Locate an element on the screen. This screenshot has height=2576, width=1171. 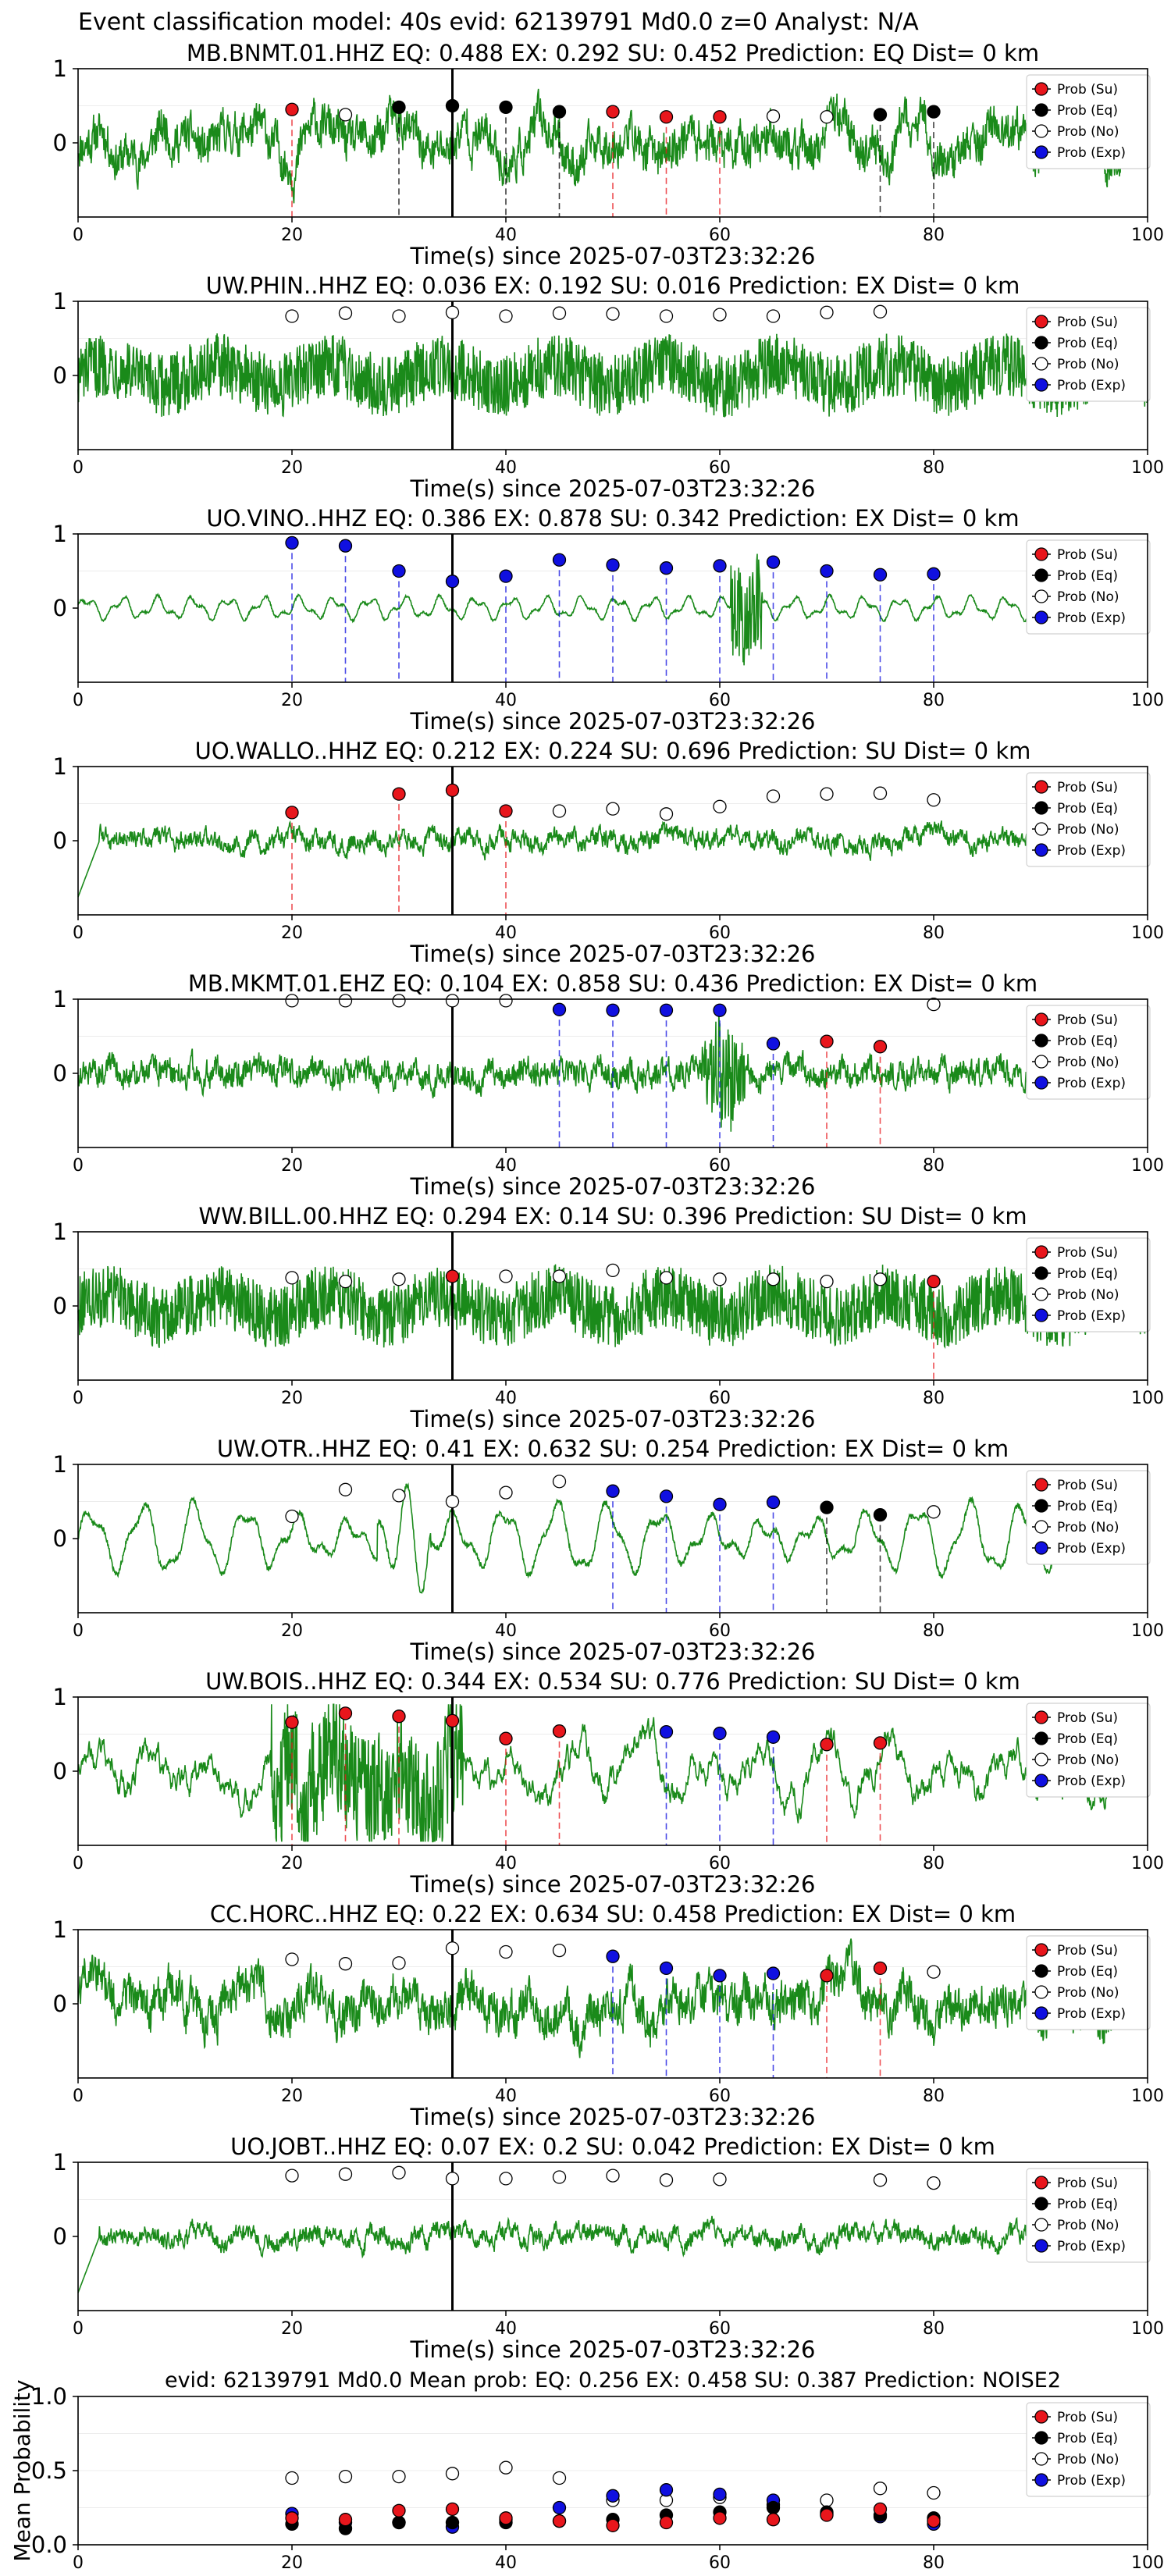
mean-point-exp is located at coordinates (613, 2496).